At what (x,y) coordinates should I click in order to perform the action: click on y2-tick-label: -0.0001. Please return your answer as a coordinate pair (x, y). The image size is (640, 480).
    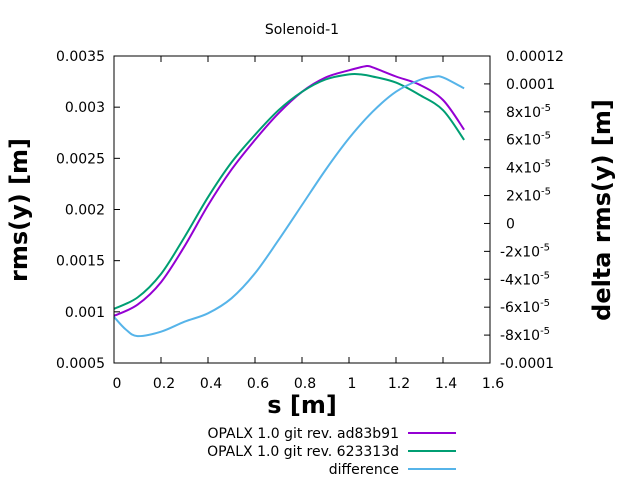
    Looking at the image, I should click on (527, 364).